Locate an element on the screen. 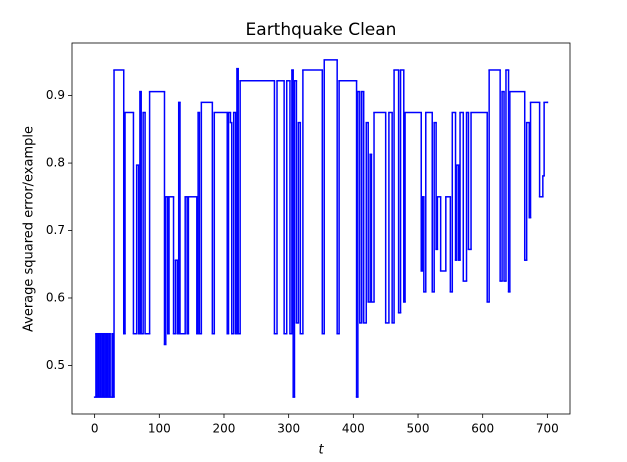 The width and height of the screenshot is (627, 462). x-axis-label: t is located at coordinates (321, 450).